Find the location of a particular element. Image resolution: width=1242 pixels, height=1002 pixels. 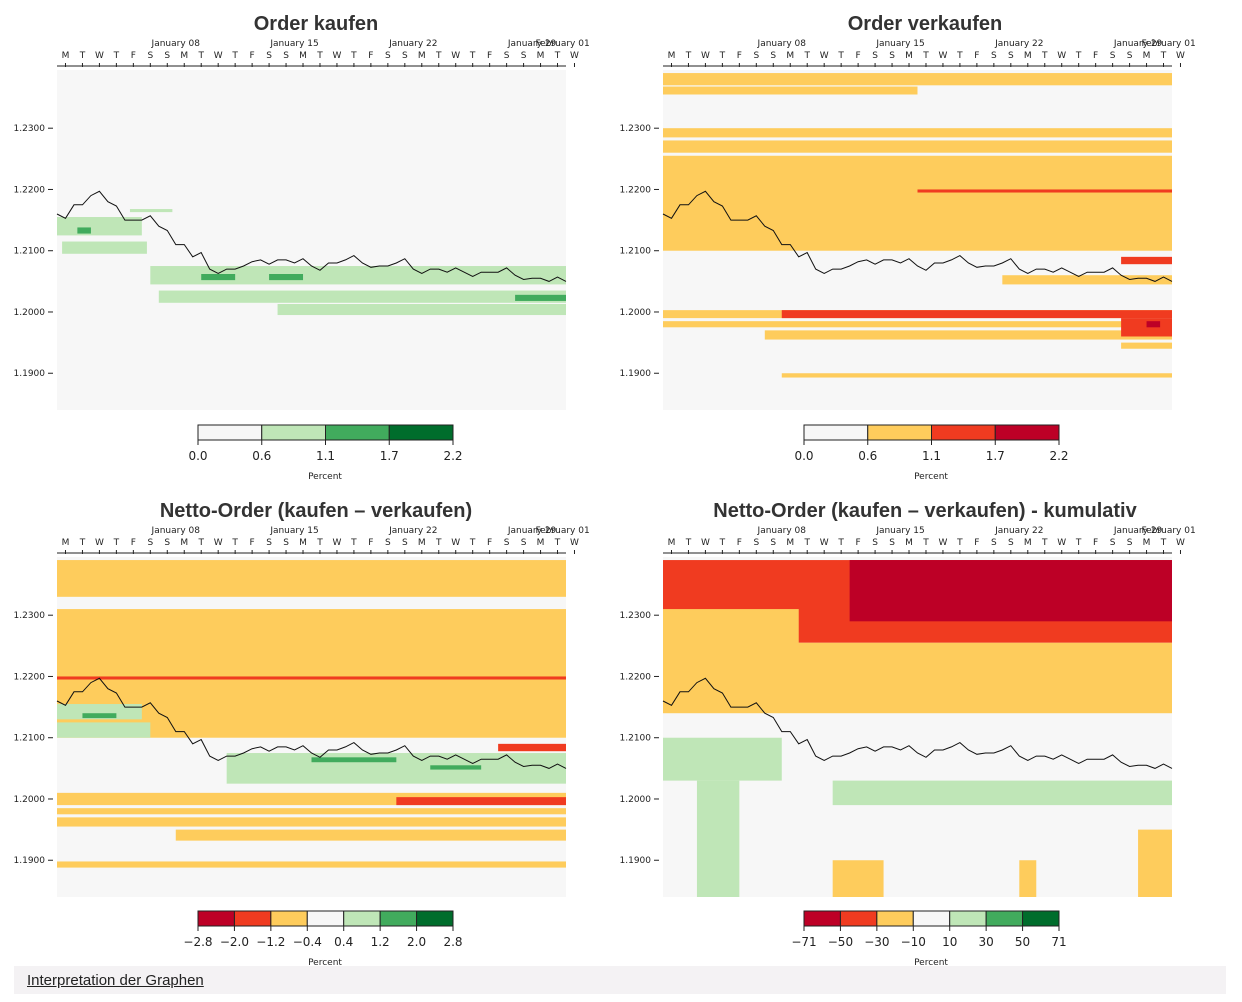

month-label: January 08 is located at coordinates (176, 531).